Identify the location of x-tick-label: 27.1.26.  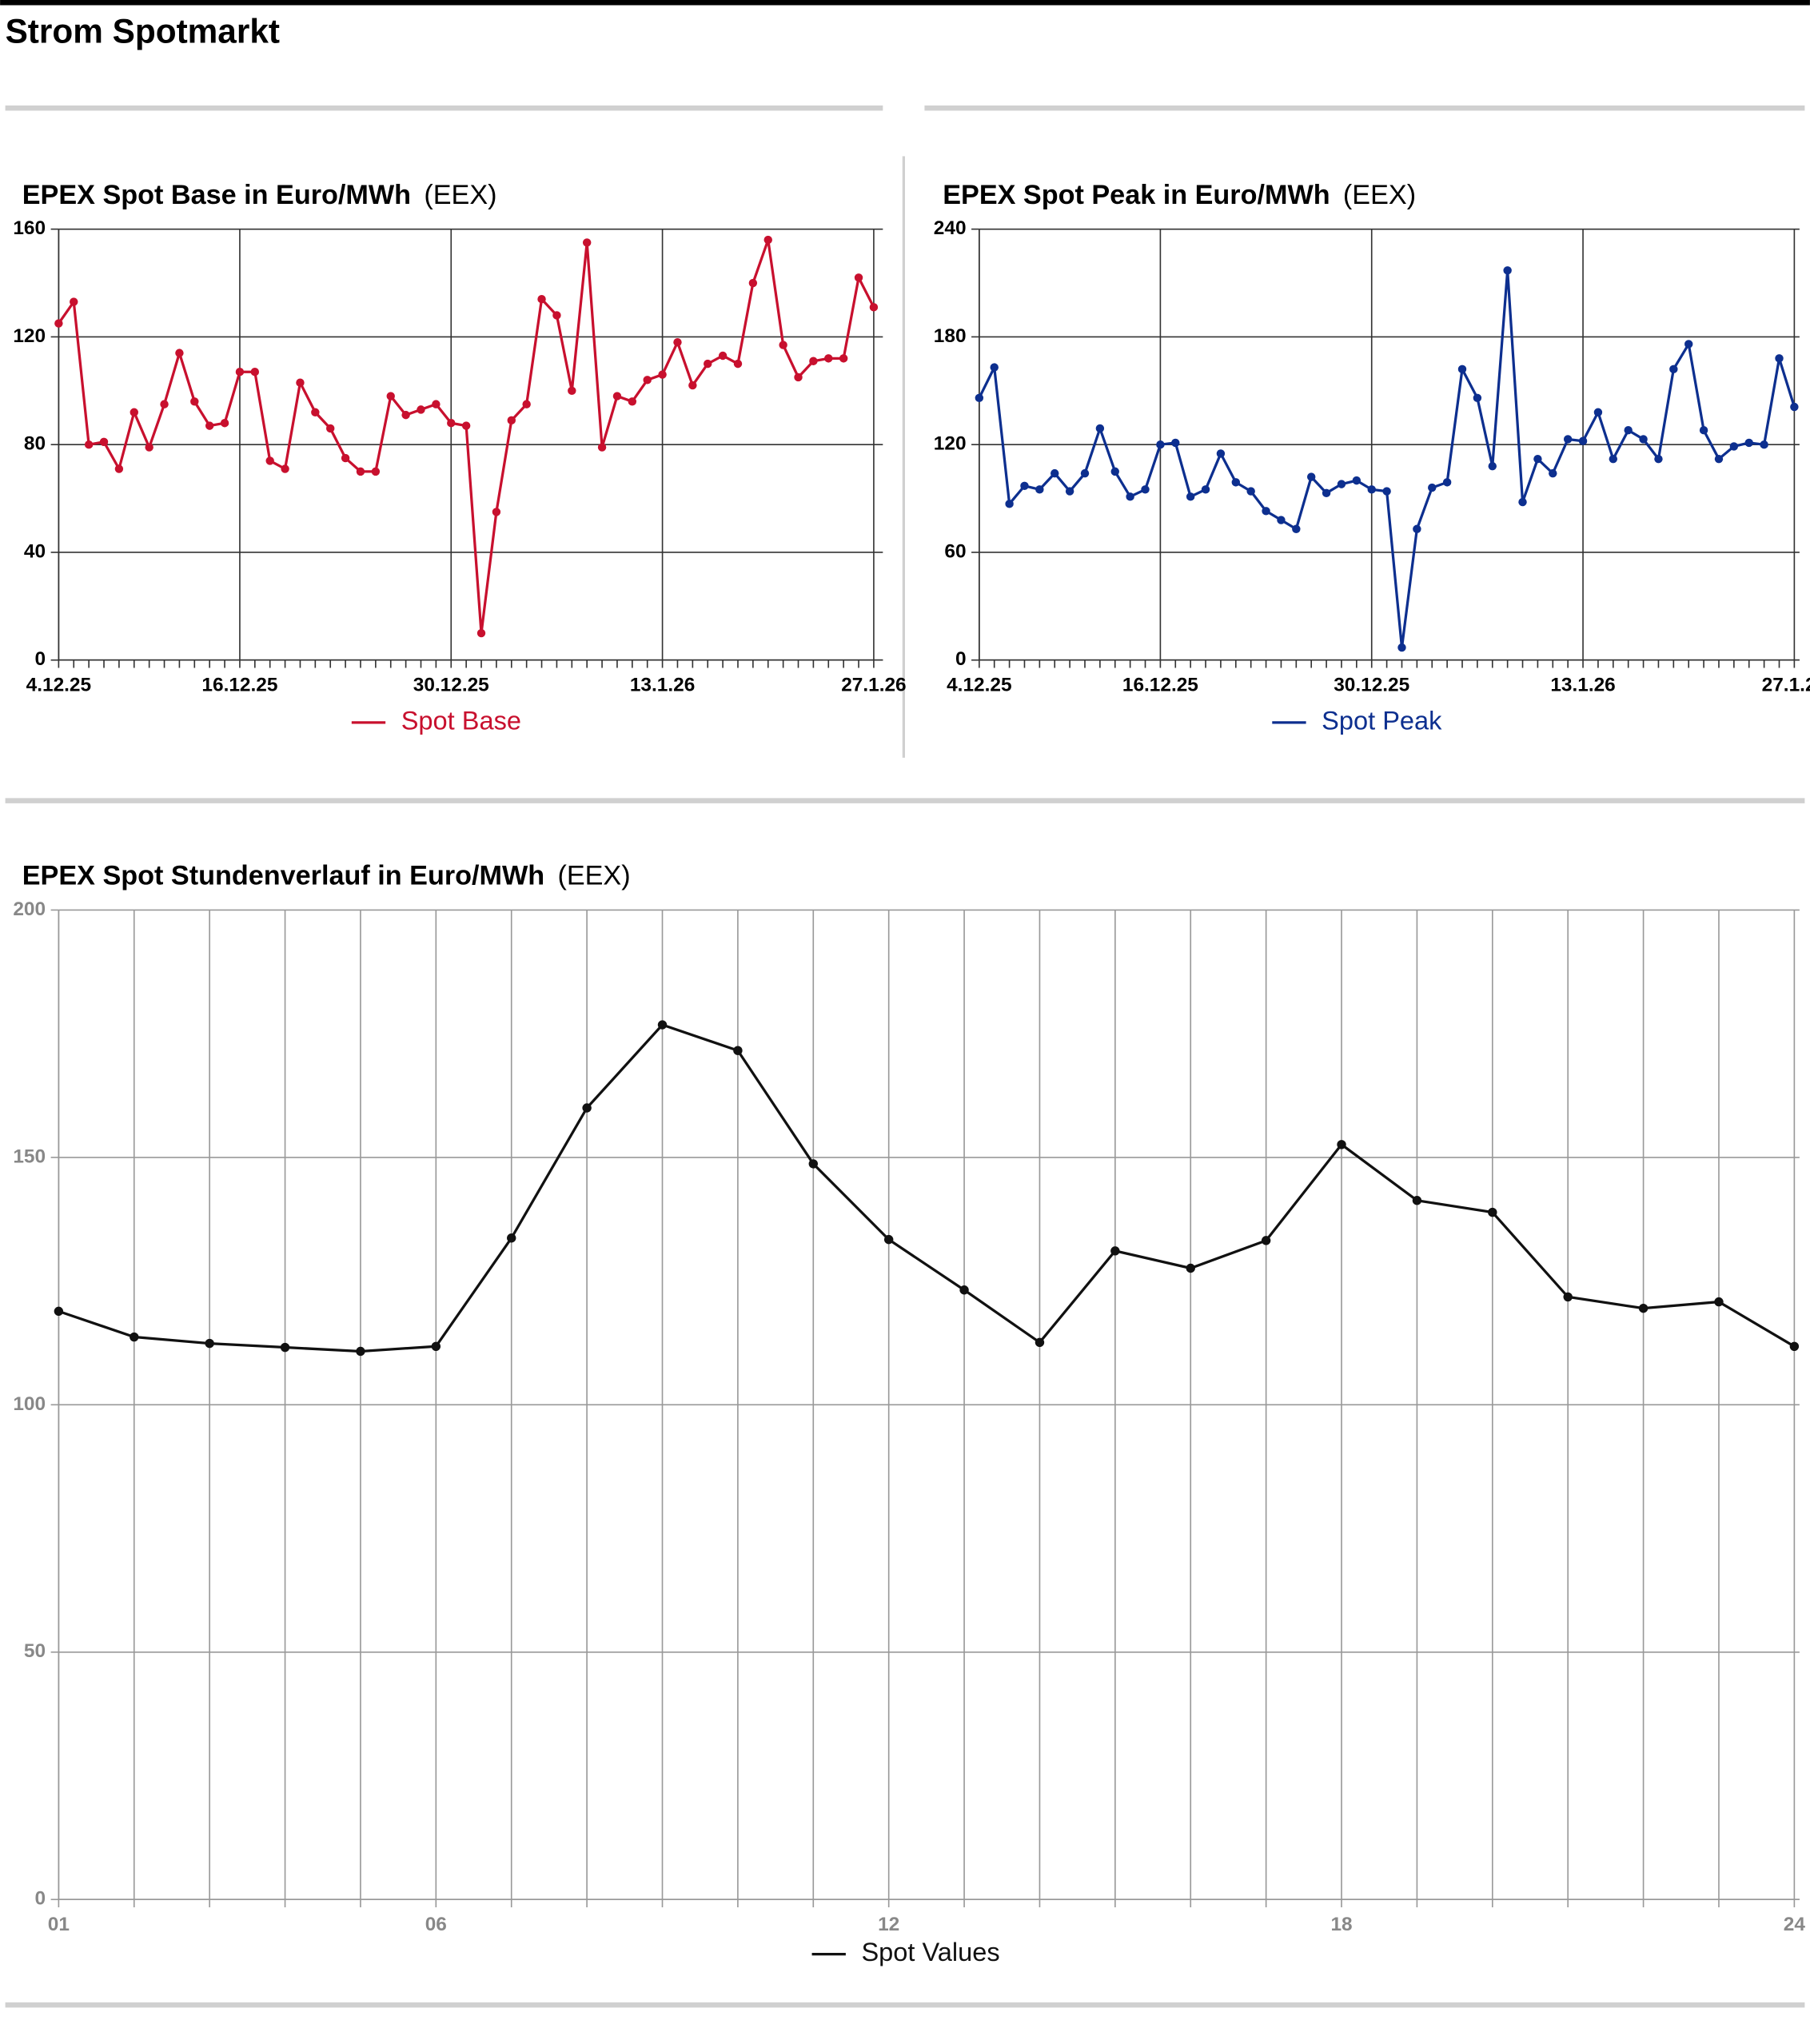
(873, 685).